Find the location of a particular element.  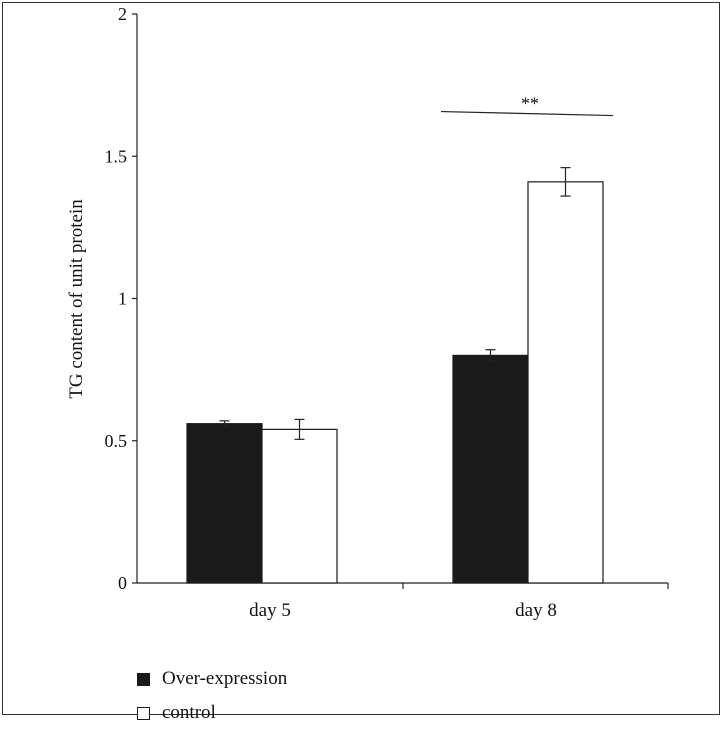

legend-label-over-expression: Over-expression is located at coordinates (225, 678).